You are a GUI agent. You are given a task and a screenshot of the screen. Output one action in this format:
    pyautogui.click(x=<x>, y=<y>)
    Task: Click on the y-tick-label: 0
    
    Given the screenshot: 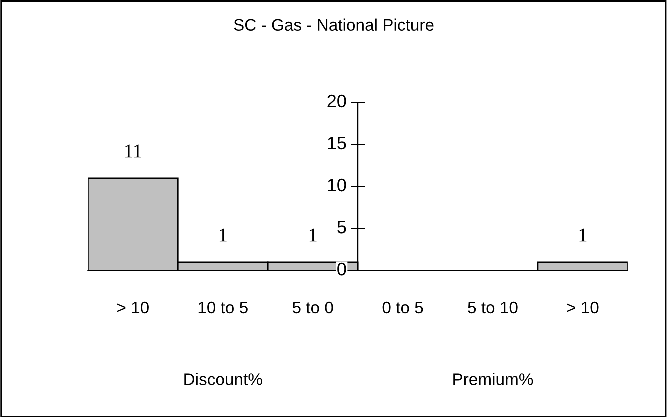 What is the action you would take?
    pyautogui.click(x=342, y=269)
    